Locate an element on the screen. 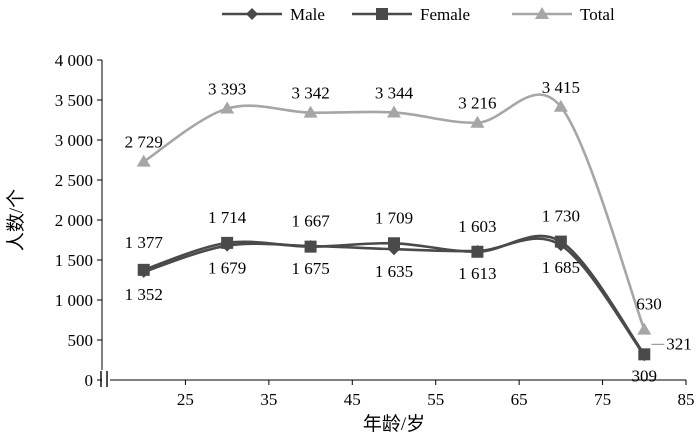  y-tick-label: 0 is located at coordinates (89, 380).